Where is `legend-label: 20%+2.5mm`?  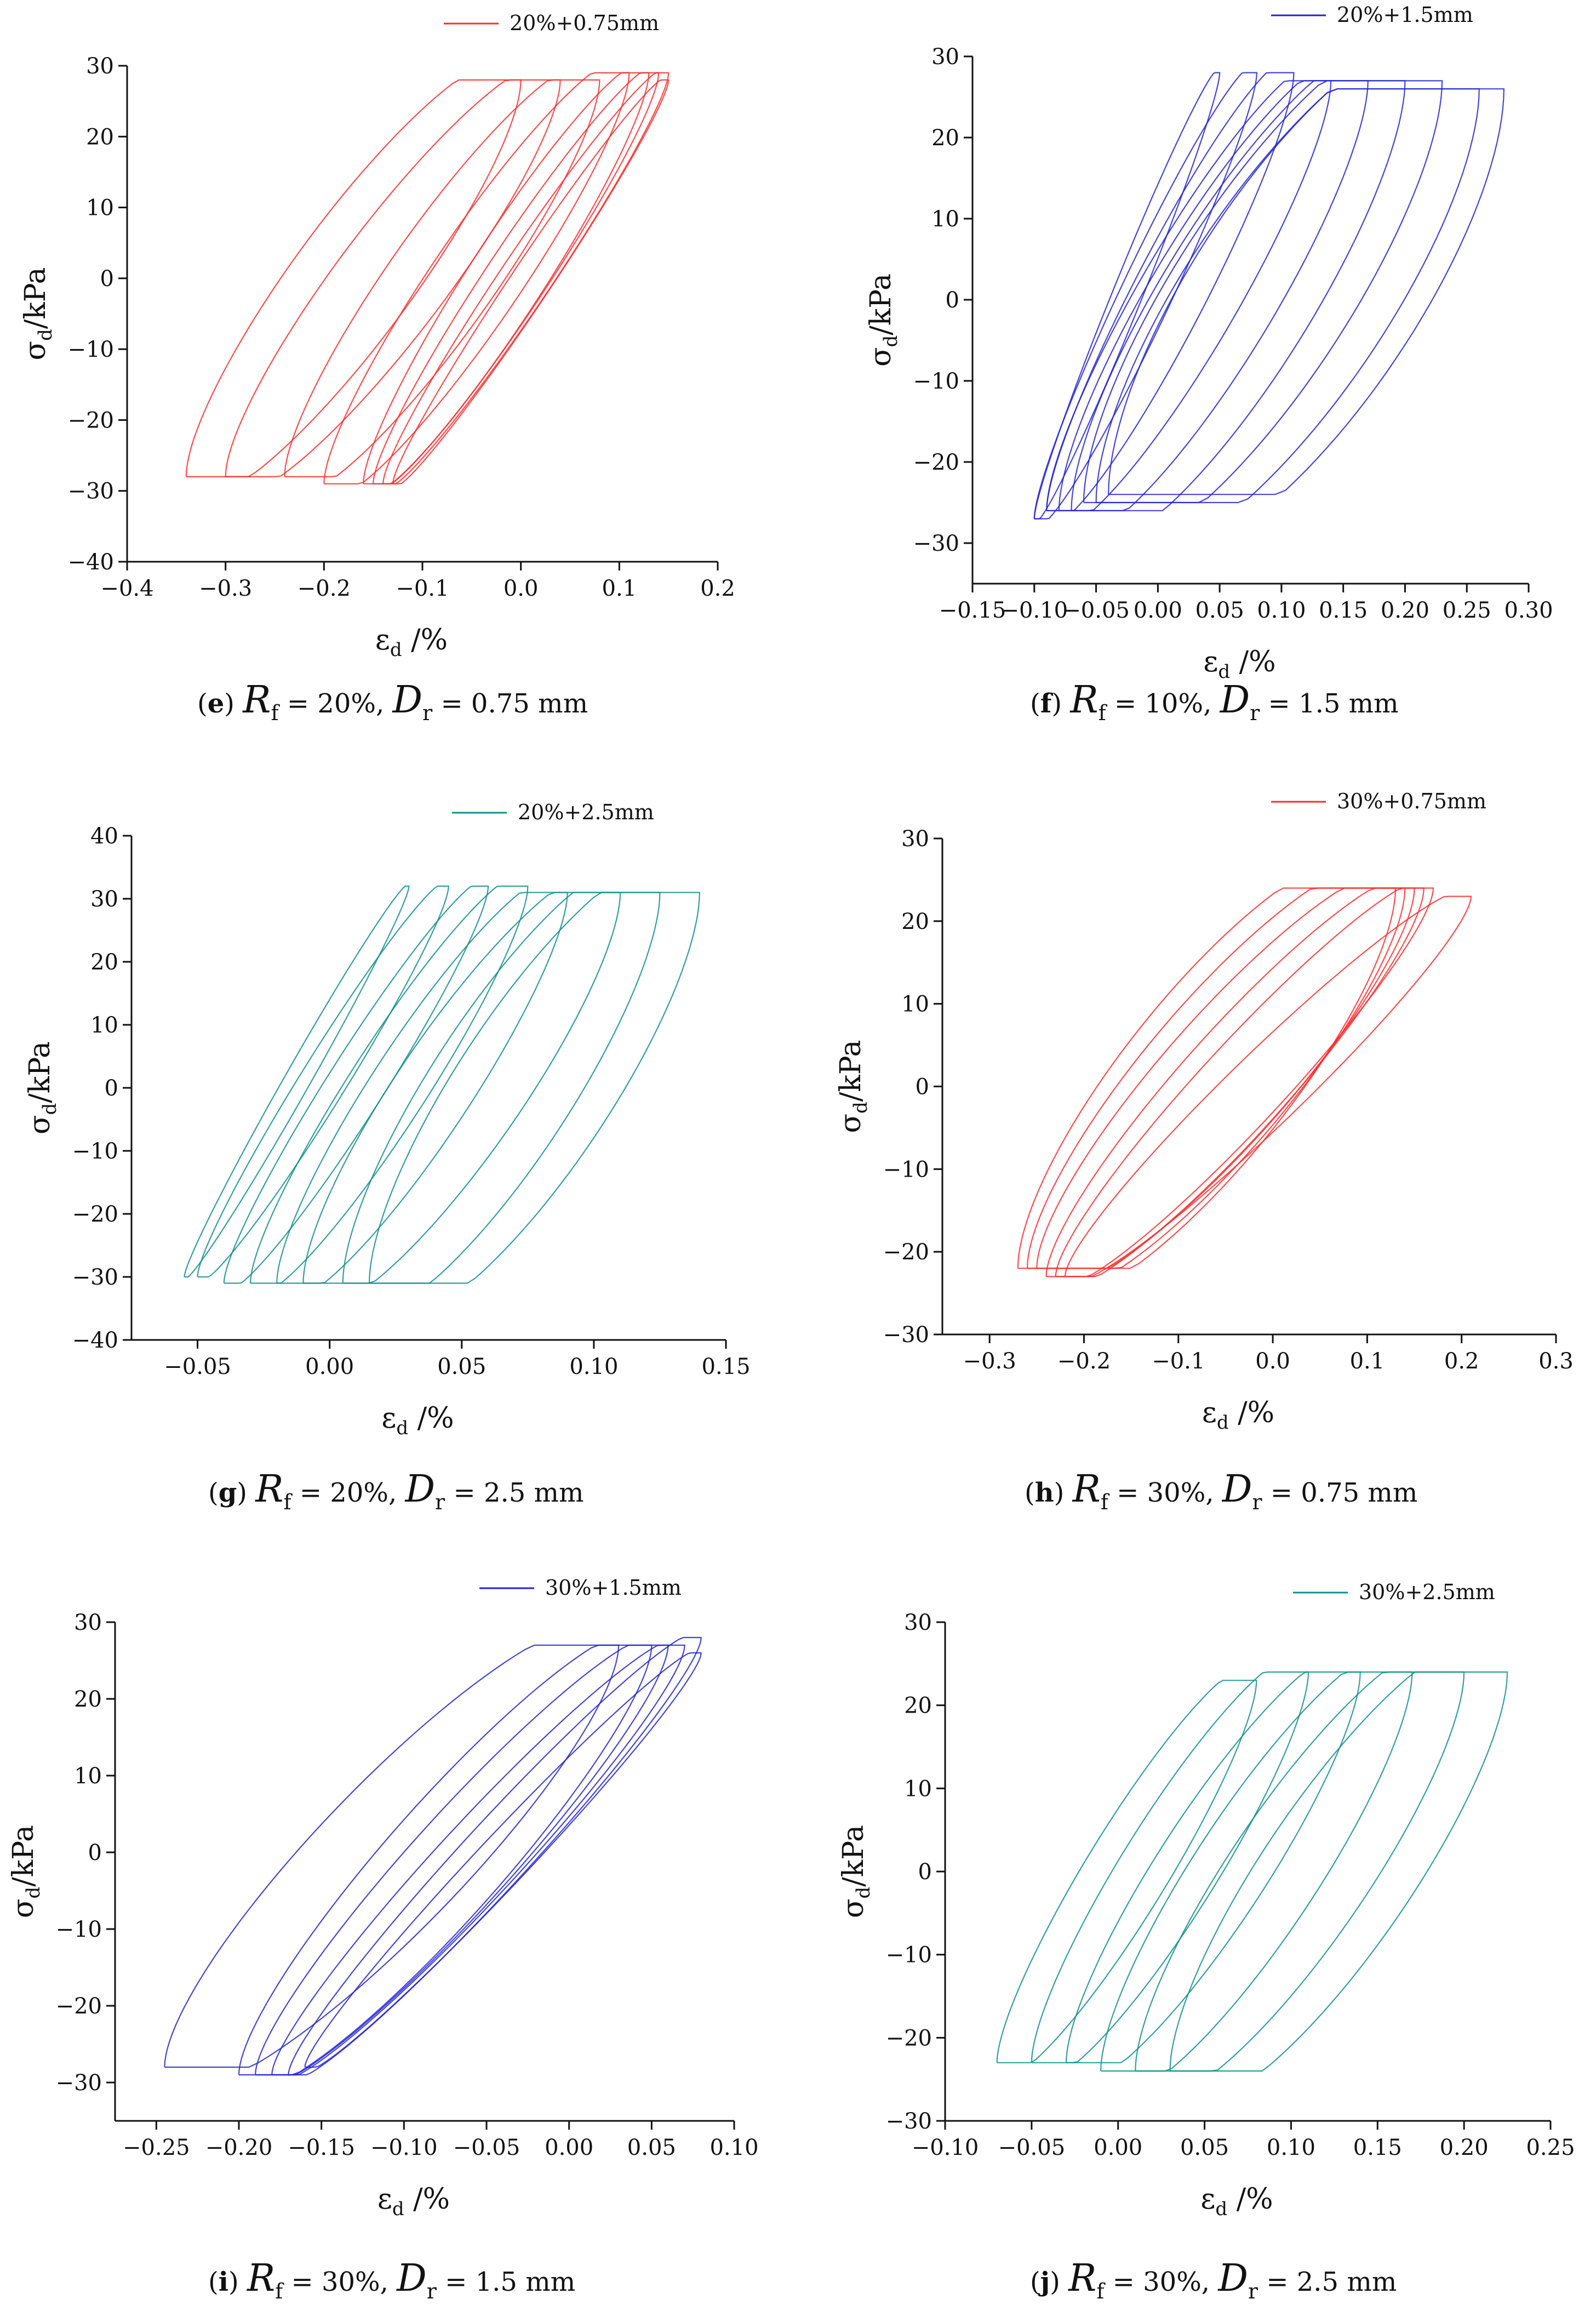 legend-label: 20%+2.5mm is located at coordinates (586, 812).